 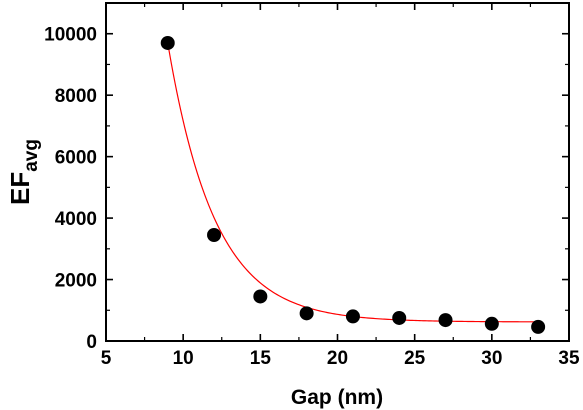 I want to click on x-tick-label-10: 10, so click(x=183, y=358).